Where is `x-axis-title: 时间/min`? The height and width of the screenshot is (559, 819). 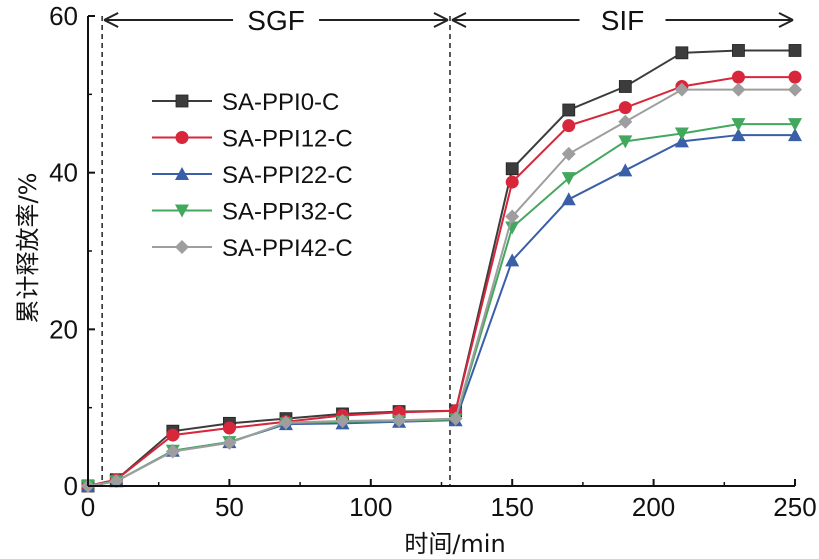
x-axis-title: 时间/min is located at coordinates (454, 544).